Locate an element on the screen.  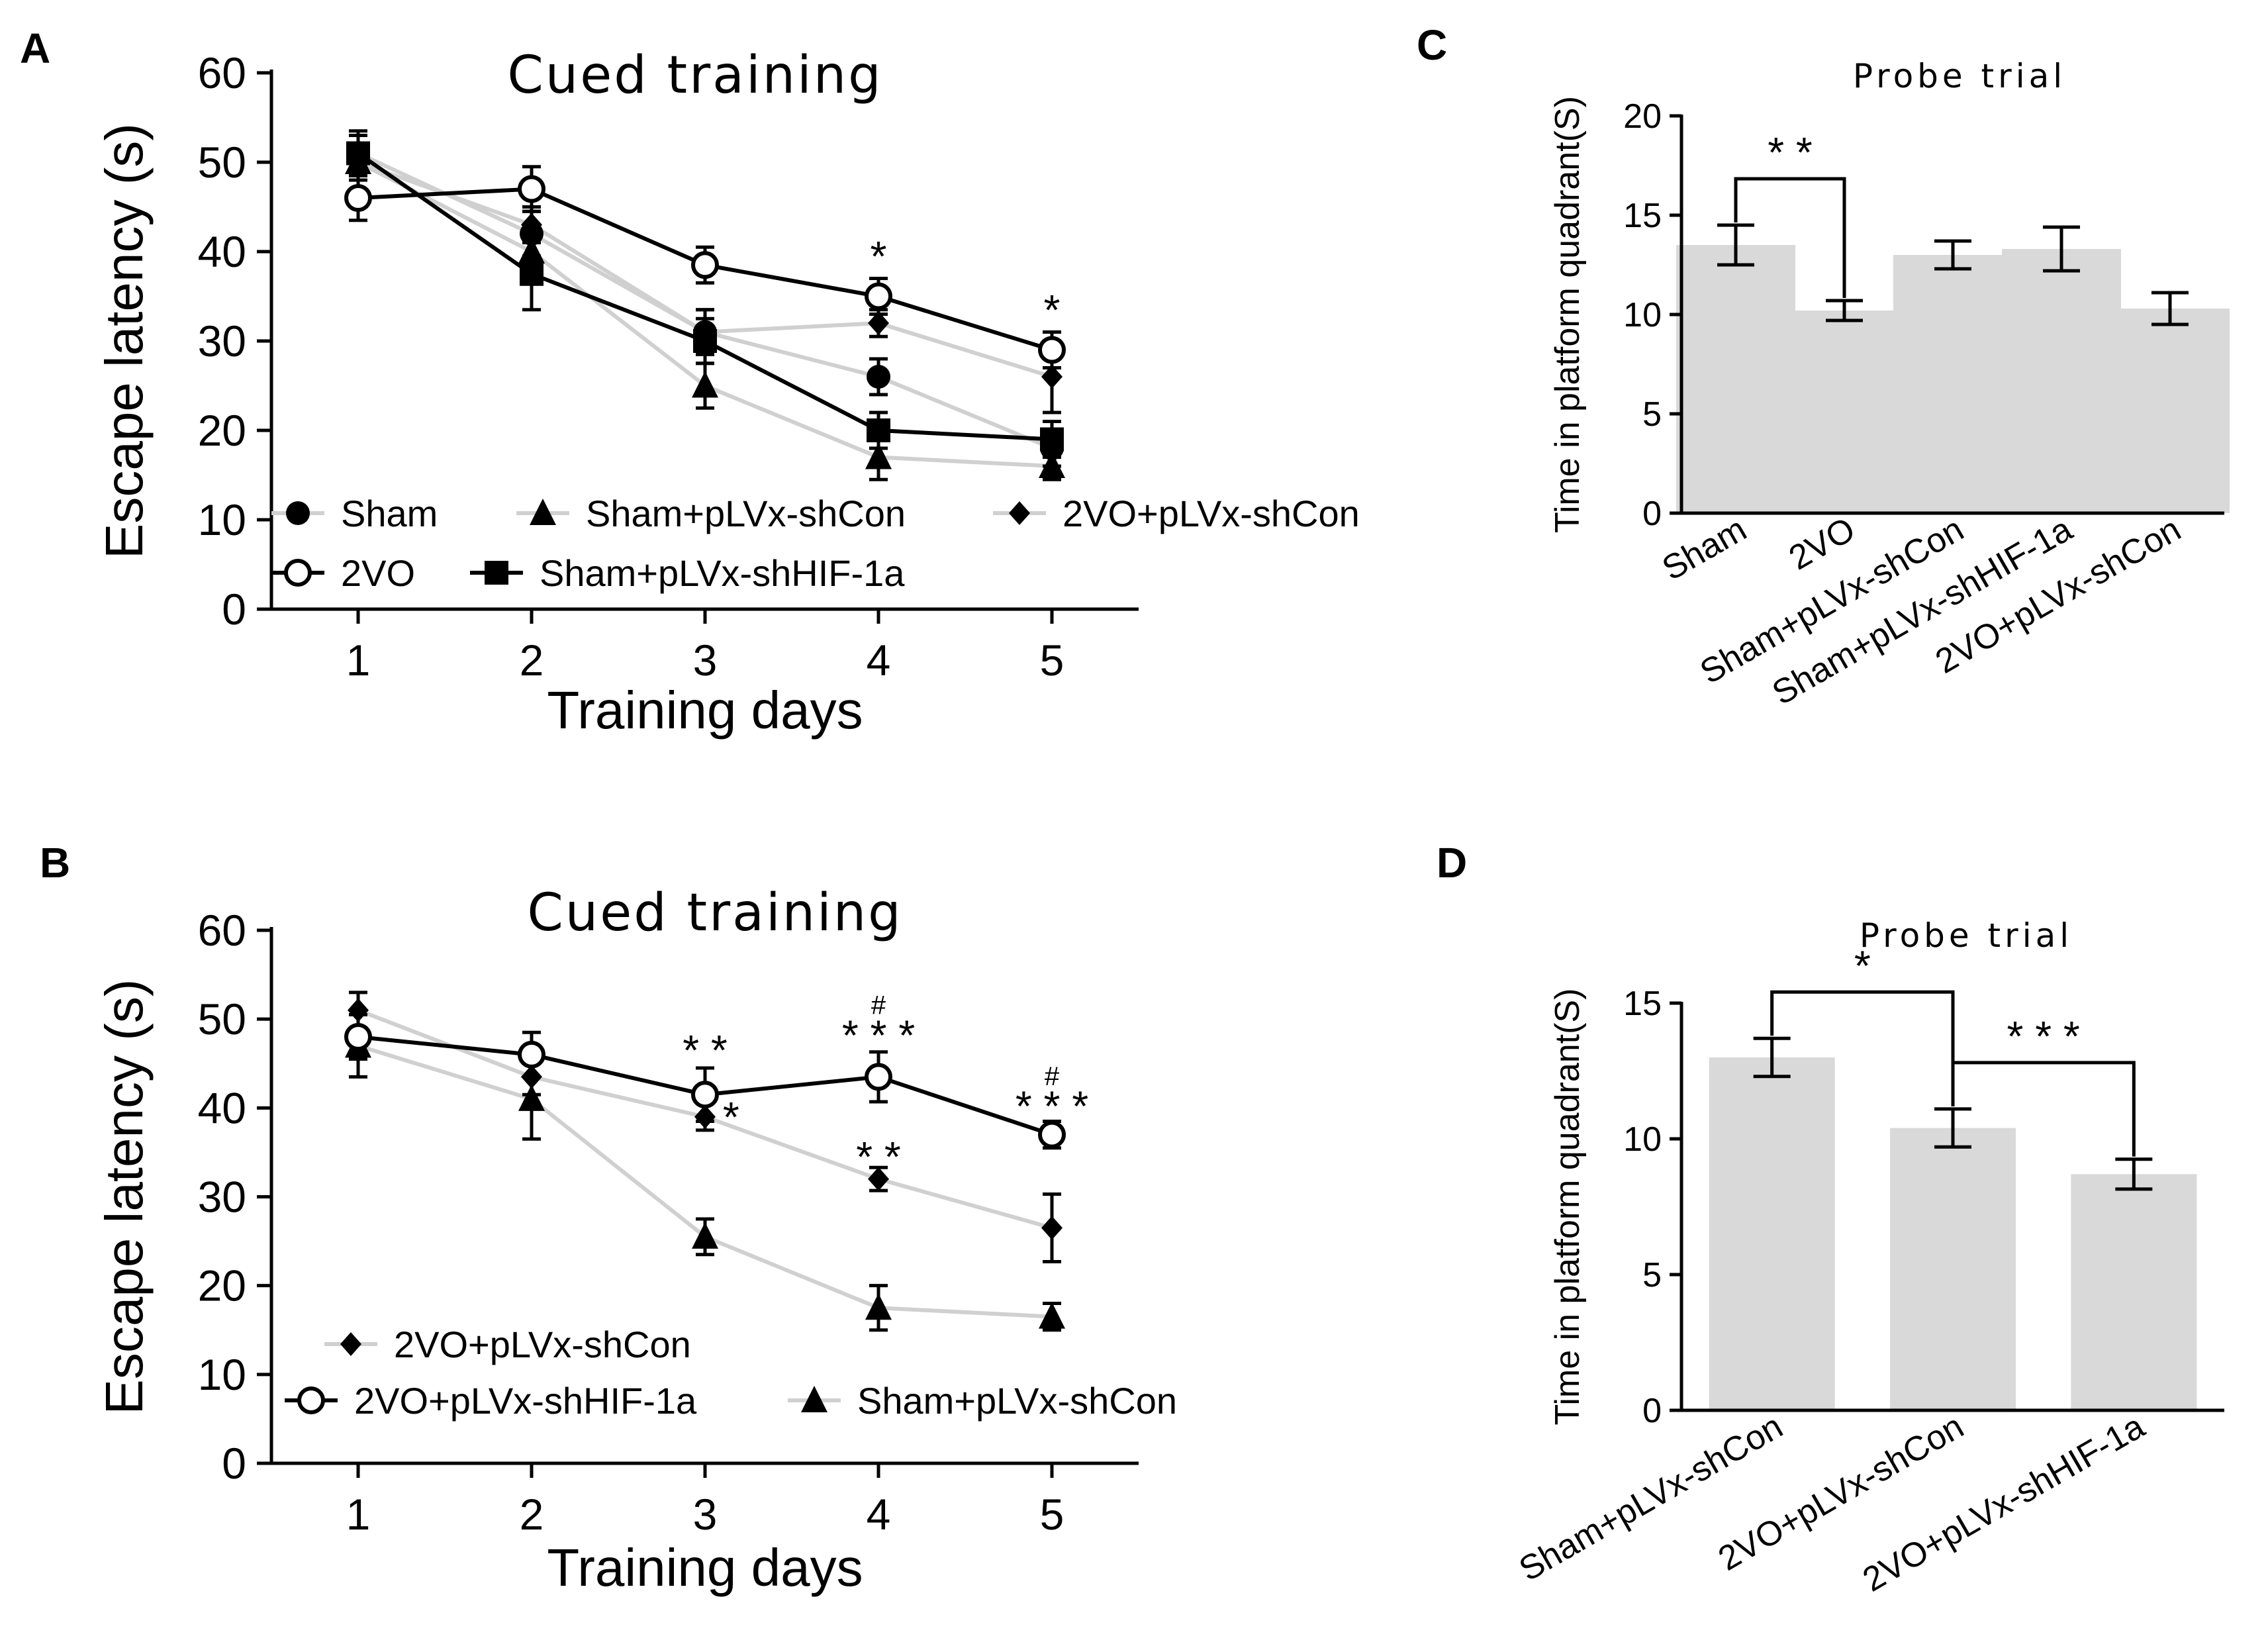
panel-label: C is located at coordinates (1432, 45).